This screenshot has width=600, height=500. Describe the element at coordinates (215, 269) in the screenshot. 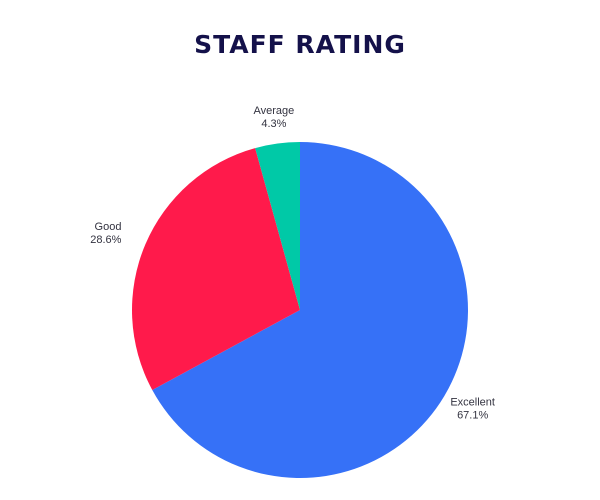

I see `pie-slice-good` at that location.